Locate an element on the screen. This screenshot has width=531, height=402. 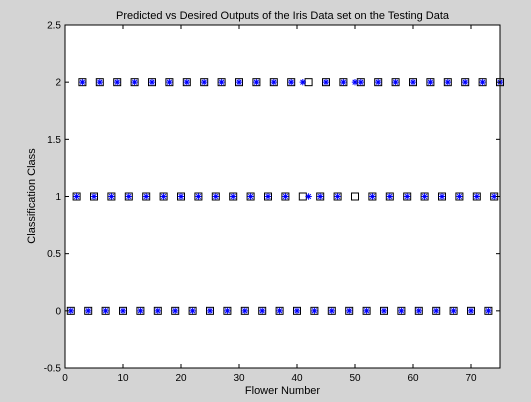
y-tick-label: 2 is located at coordinates (58, 83).